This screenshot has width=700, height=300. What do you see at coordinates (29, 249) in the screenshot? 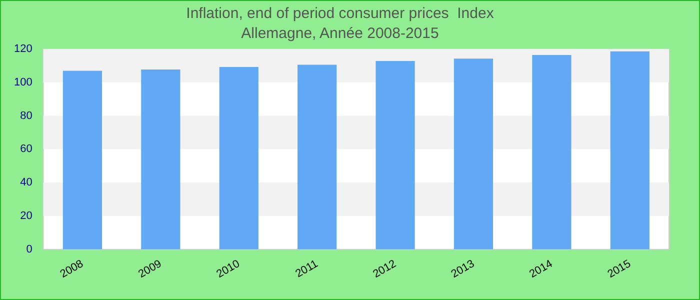
I see `y-tick-label: 0` at bounding box center [29, 249].